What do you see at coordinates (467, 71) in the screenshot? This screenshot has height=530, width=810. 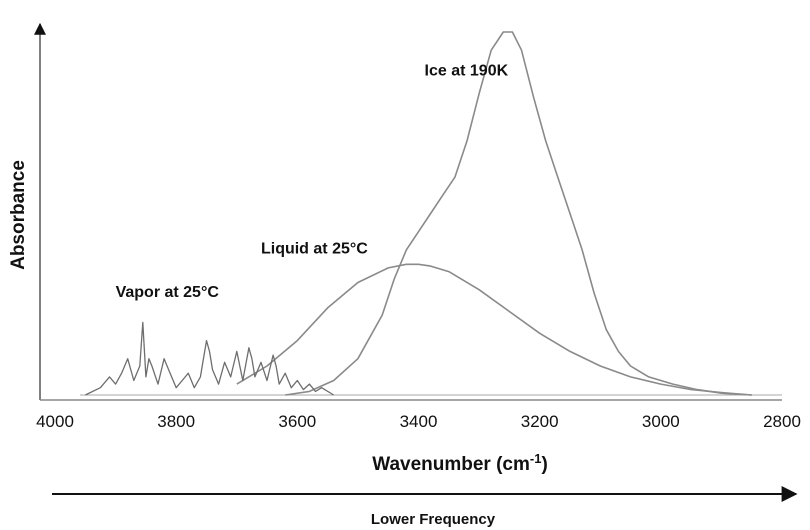 I see `annotation-ice: Ice at 190K` at bounding box center [467, 71].